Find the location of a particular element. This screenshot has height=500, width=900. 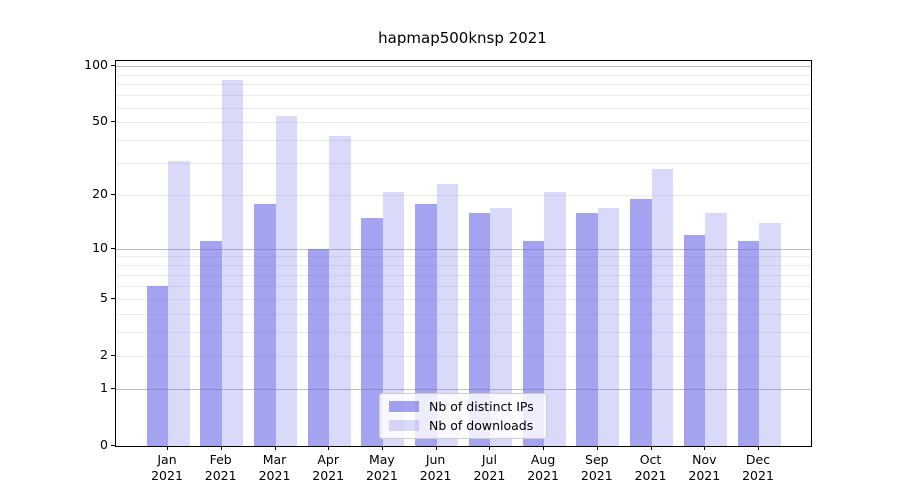

bar-downloads-jun is located at coordinates (447, 315).